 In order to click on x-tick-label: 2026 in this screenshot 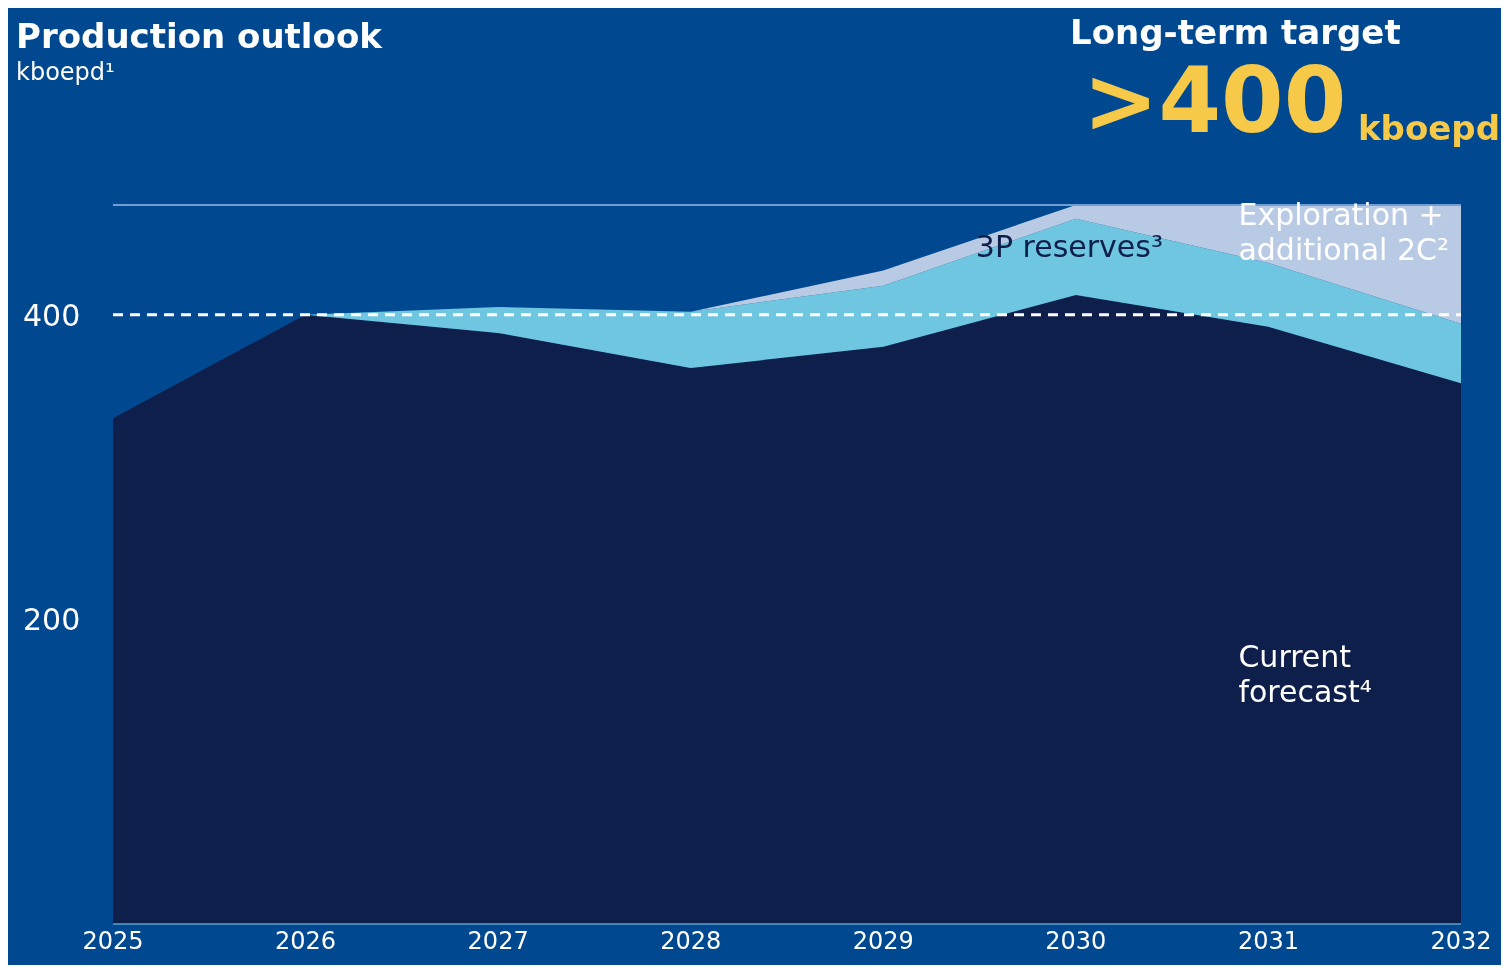, I will do `click(306, 941)`.